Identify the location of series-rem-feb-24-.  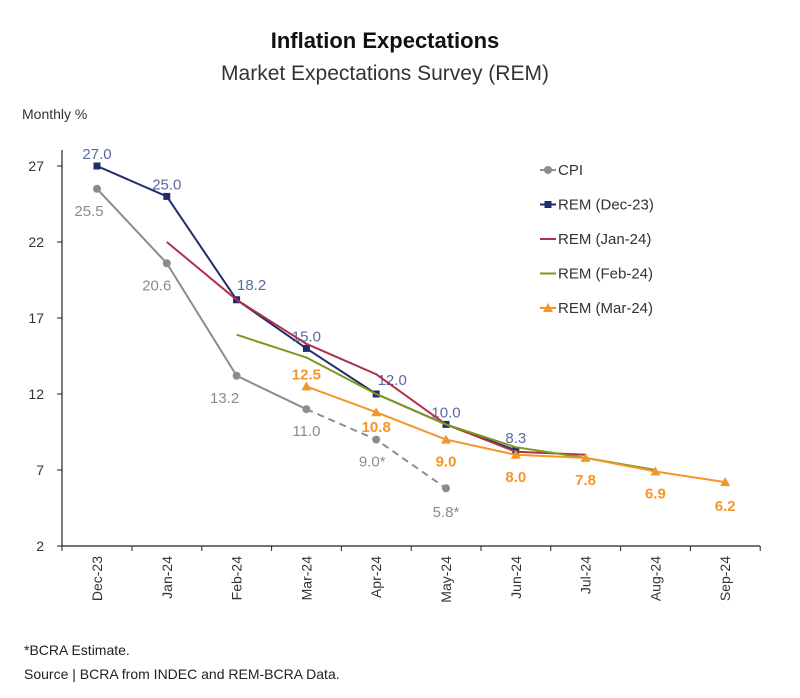
(446, 402).